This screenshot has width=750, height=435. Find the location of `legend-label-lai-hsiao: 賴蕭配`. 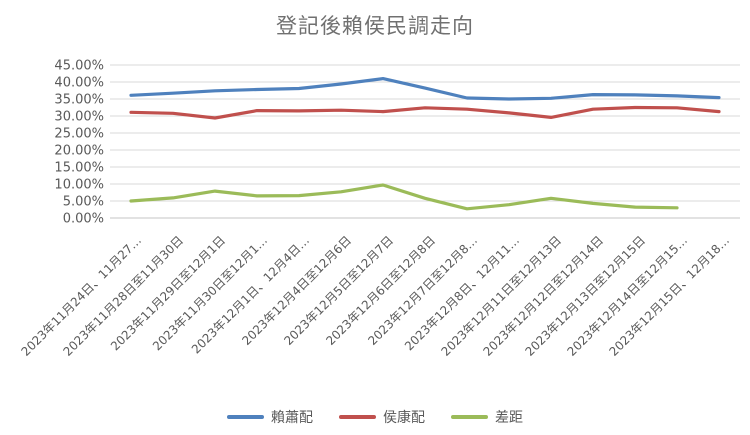

legend-label-lai-hsiao: 賴蕭配 is located at coordinates (292, 418).